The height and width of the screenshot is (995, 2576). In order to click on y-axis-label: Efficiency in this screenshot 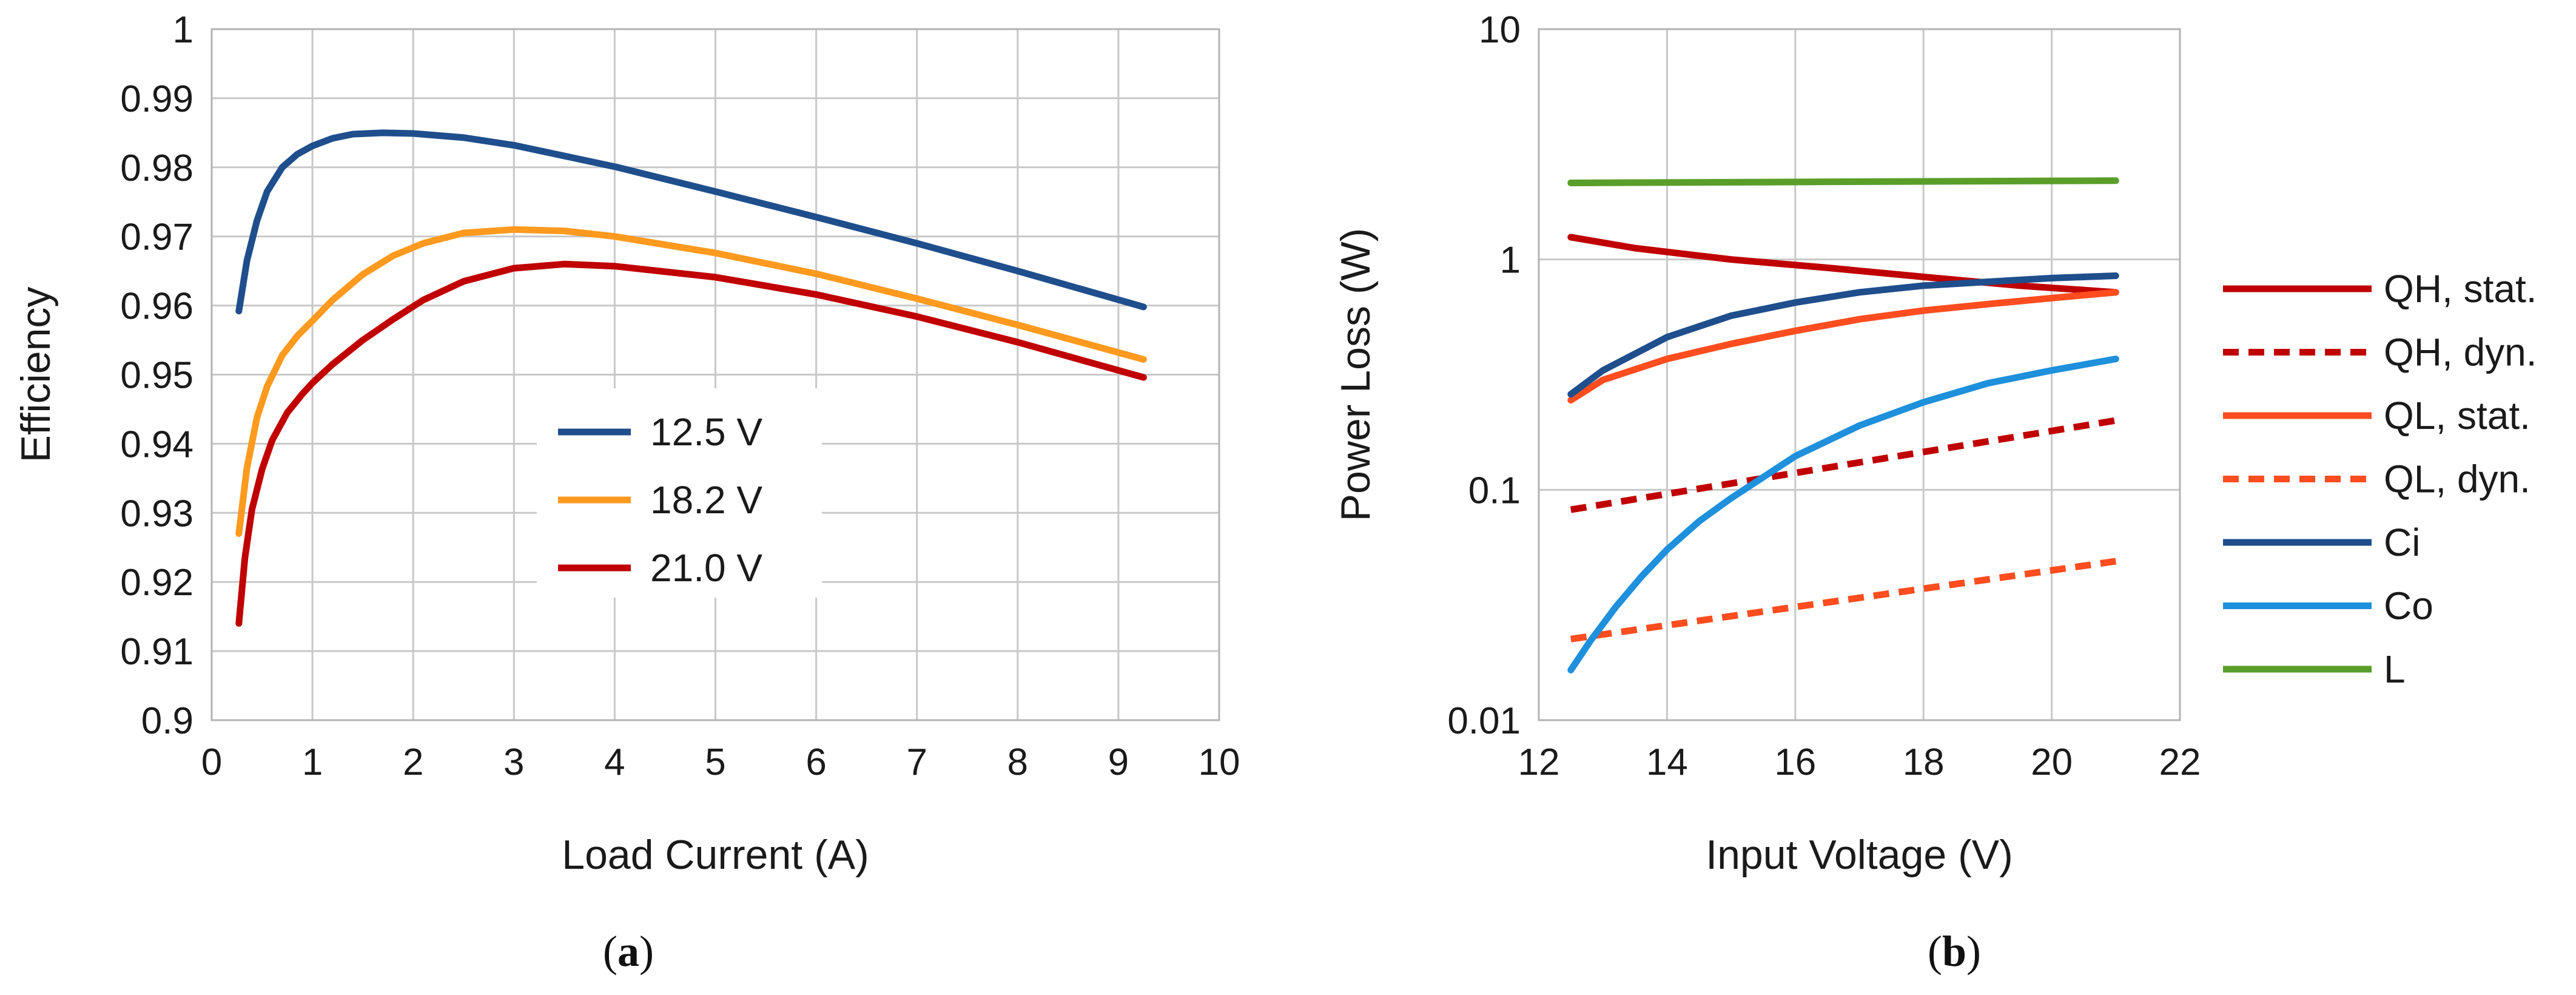, I will do `click(36, 375)`.